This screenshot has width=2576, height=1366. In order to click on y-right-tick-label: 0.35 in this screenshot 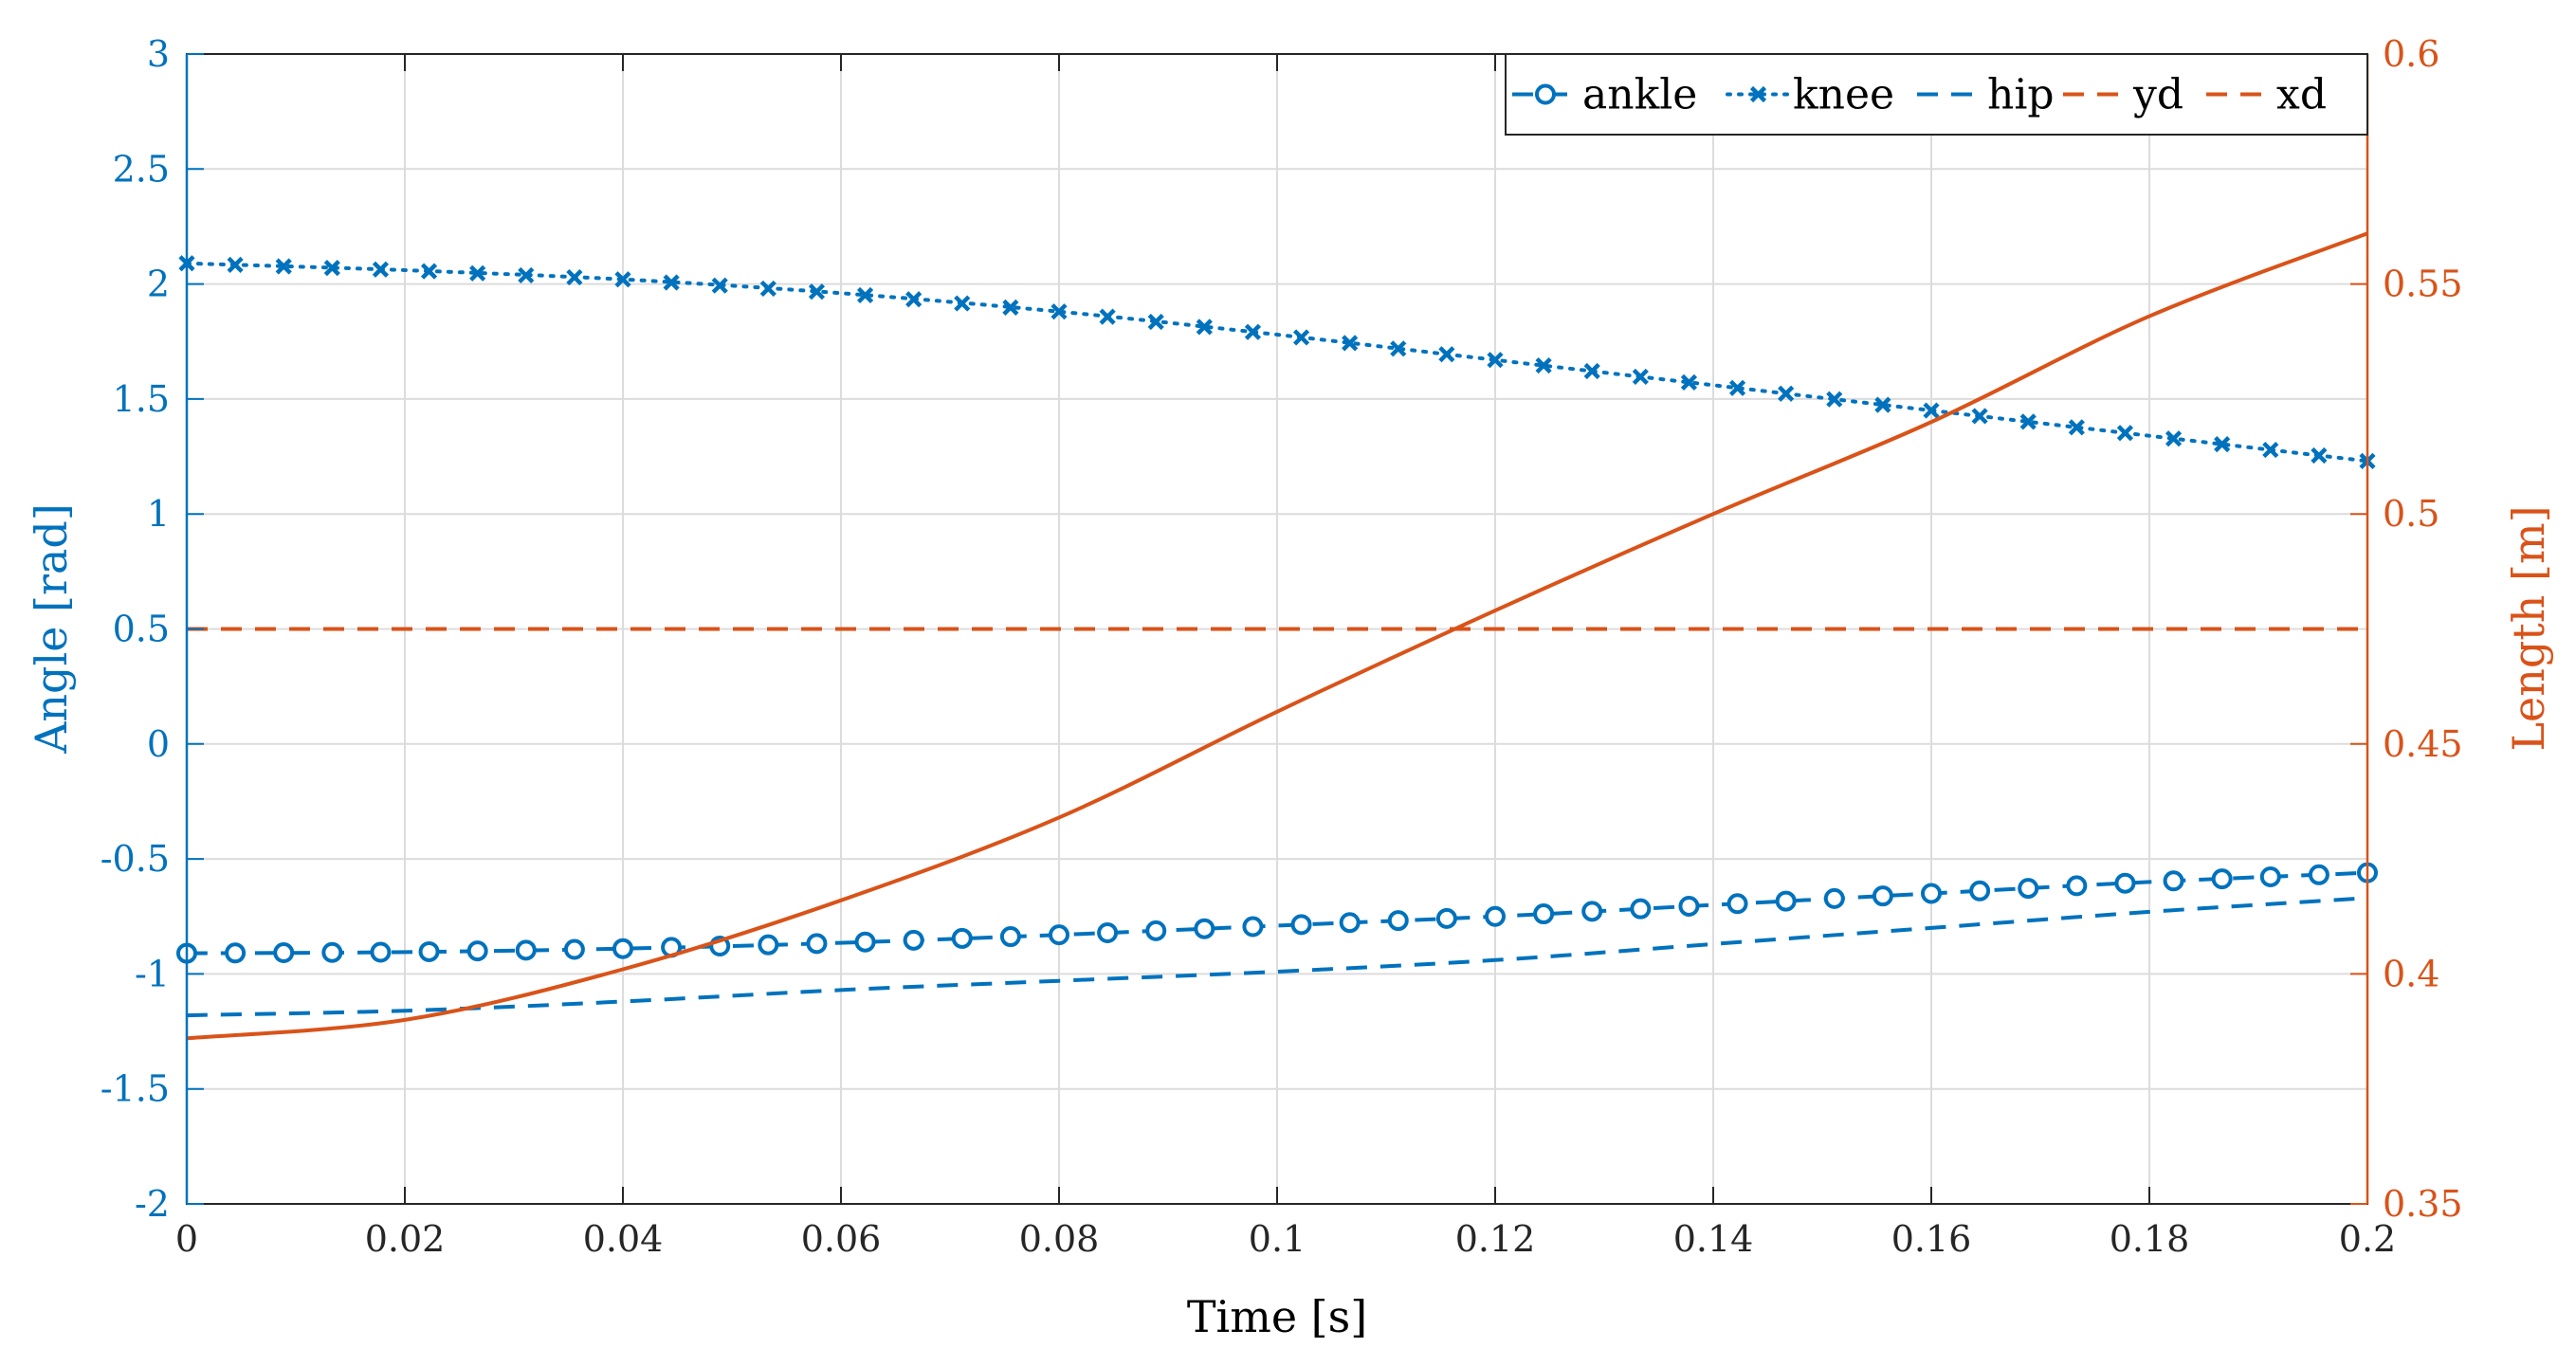, I will do `click(2423, 1204)`.